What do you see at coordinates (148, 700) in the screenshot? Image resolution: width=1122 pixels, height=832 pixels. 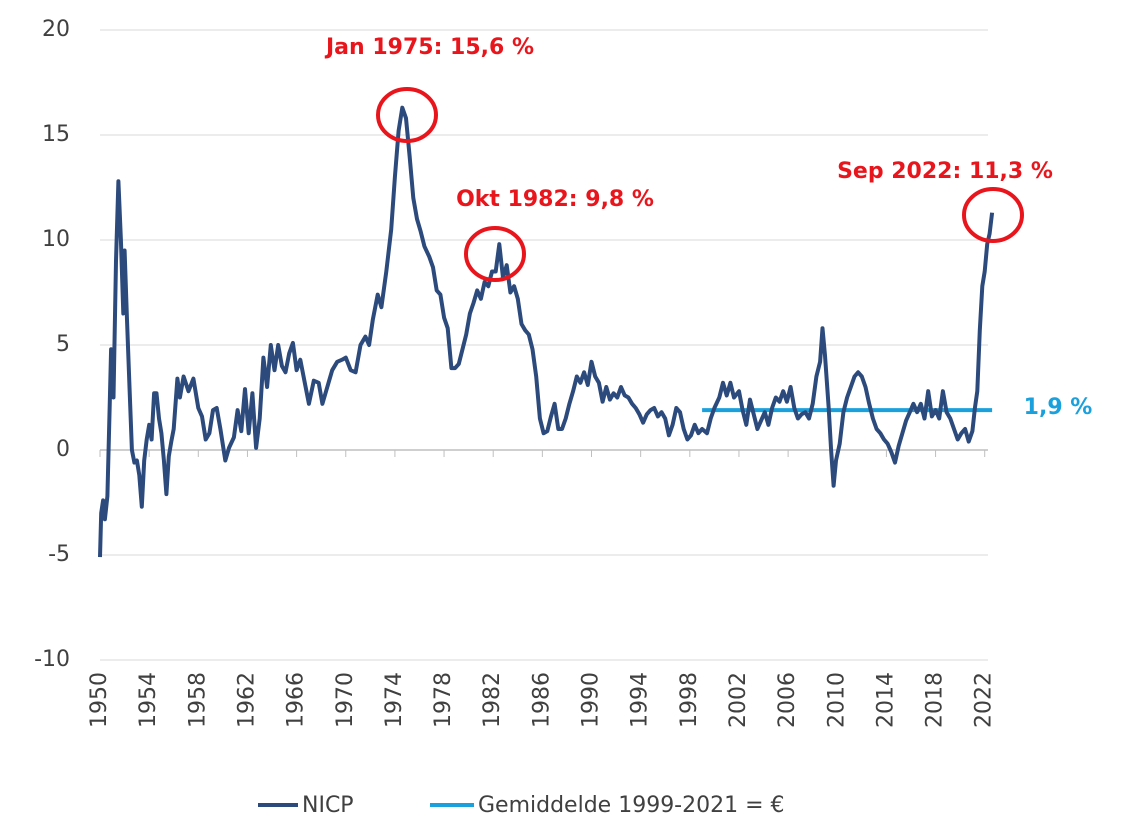 I see `x-tick-label: 1954` at bounding box center [148, 700].